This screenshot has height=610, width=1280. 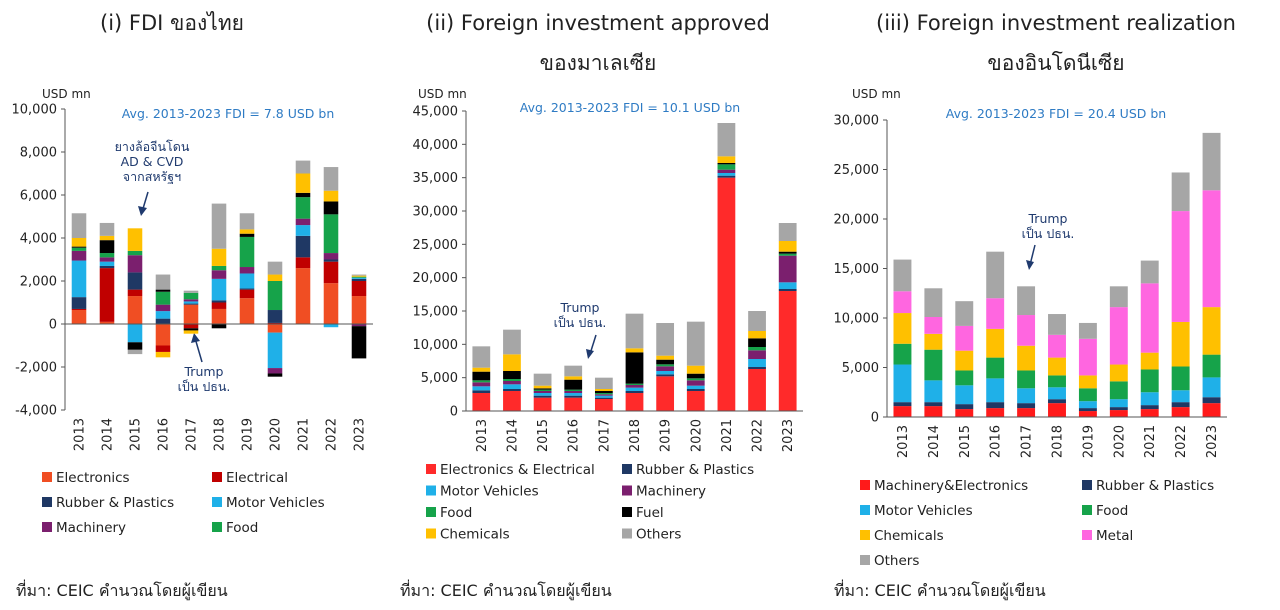 What do you see at coordinates (1087, 414) in the screenshot?
I see `bar-segment-machinery-electronics-2019` at bounding box center [1087, 414].